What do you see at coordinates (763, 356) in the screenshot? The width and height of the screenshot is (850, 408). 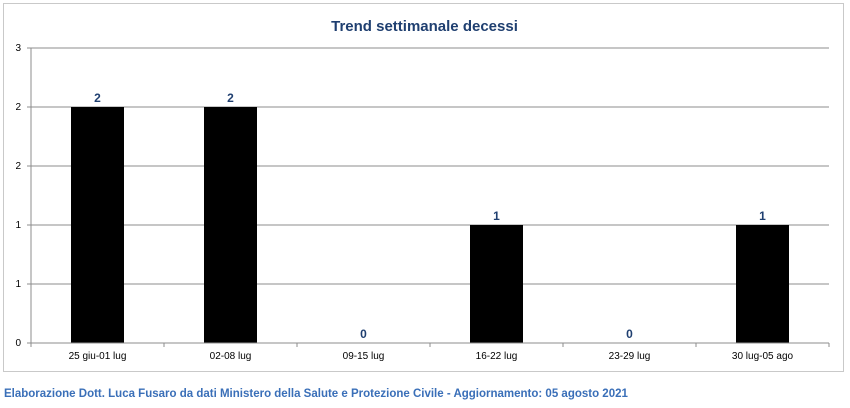 I see `x-tick-label: 30 lug-05 ago` at bounding box center [763, 356].